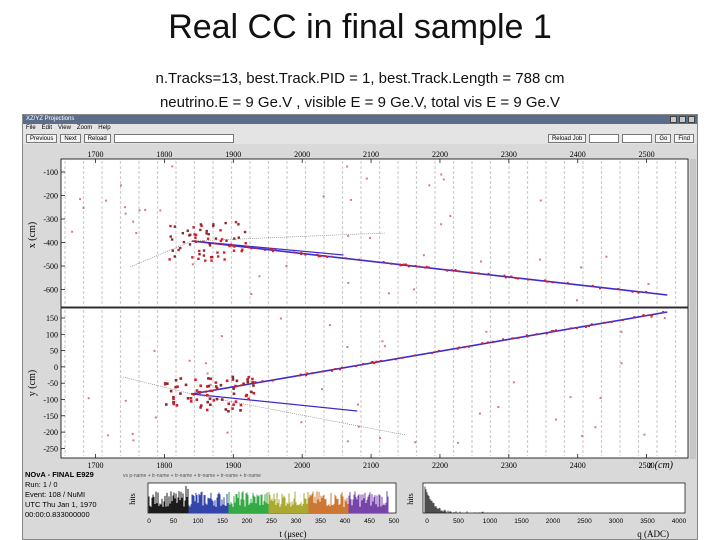  Describe the element at coordinates (132, 499) in the screenshot. I see `time-hist-y-label: hits` at that location.